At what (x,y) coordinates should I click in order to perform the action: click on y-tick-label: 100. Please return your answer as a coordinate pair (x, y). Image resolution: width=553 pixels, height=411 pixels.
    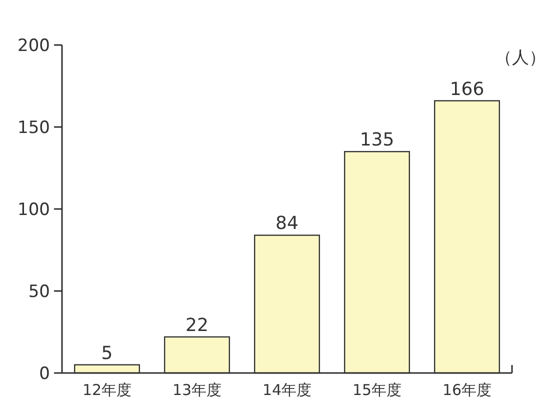
    Looking at the image, I should click on (34, 210).